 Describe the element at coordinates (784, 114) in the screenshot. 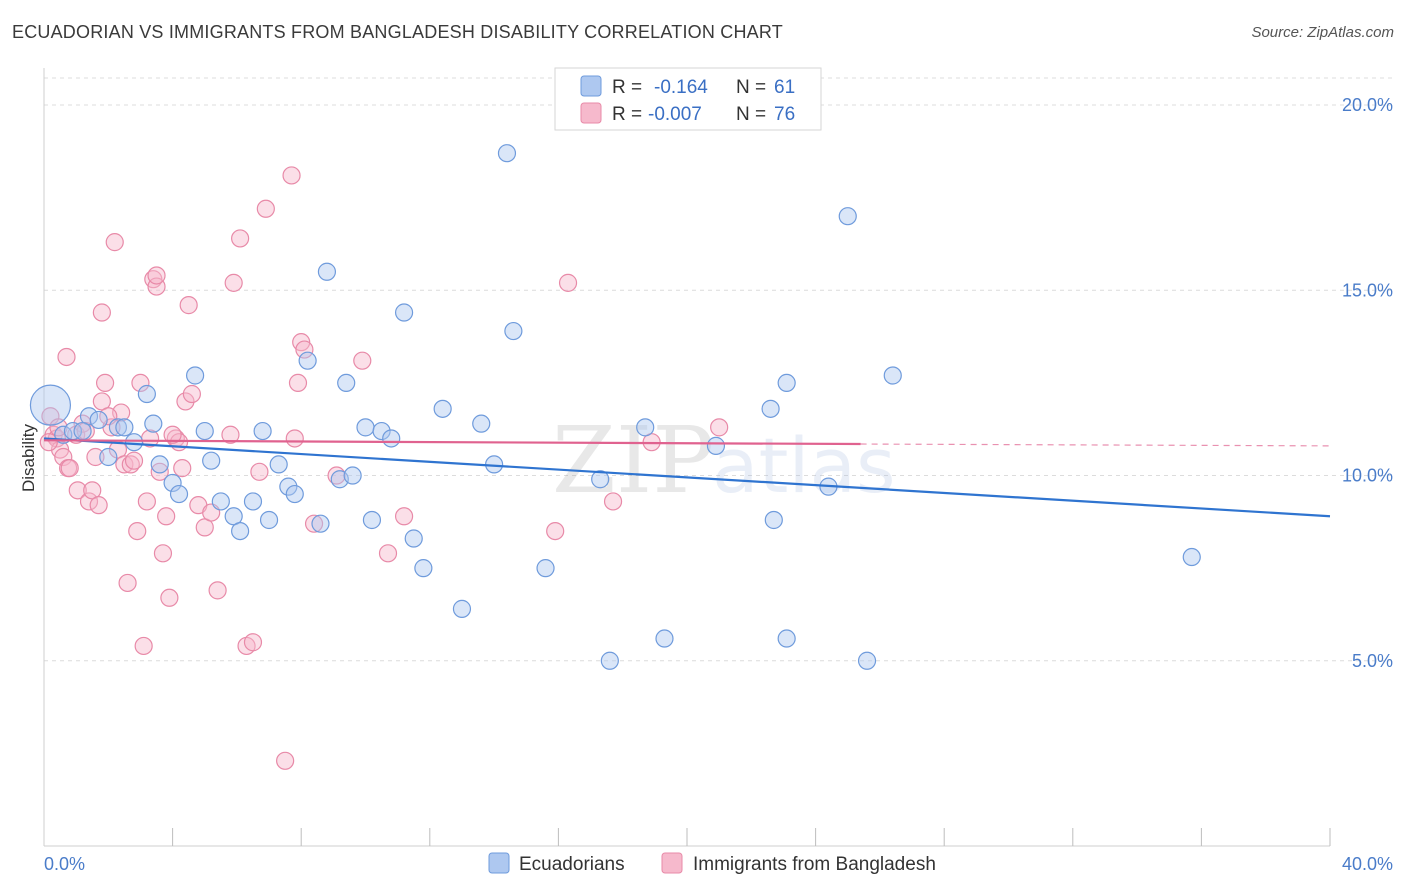

I see `legend-n-value-2: 76` at that location.